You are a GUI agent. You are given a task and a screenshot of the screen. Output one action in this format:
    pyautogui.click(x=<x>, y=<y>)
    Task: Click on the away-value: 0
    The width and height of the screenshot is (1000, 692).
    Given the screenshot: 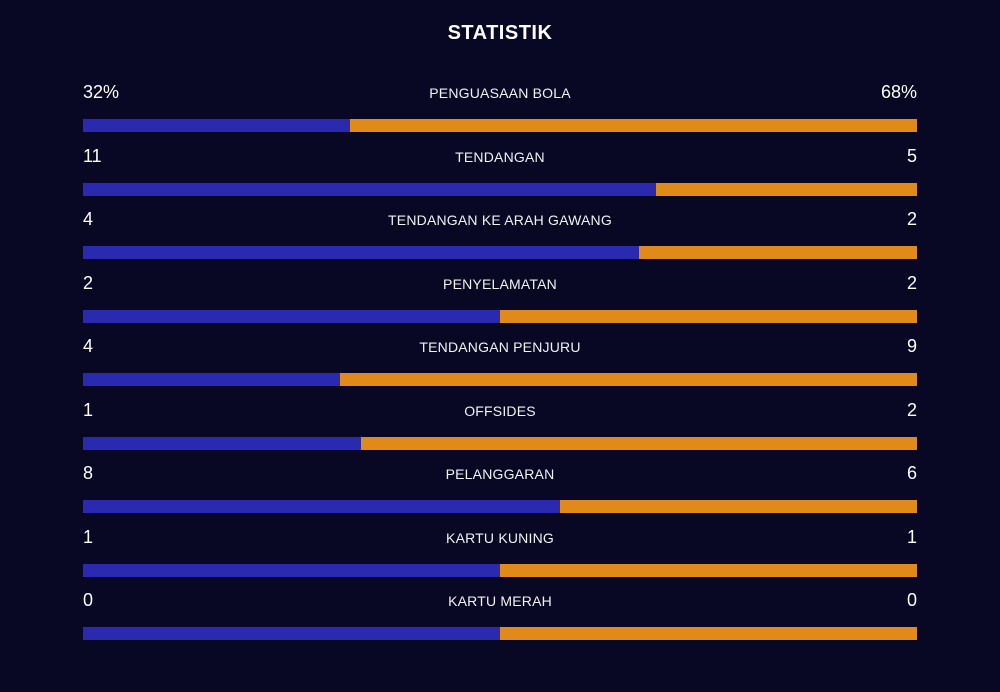 What is the action you would take?
    pyautogui.click(x=911, y=600)
    